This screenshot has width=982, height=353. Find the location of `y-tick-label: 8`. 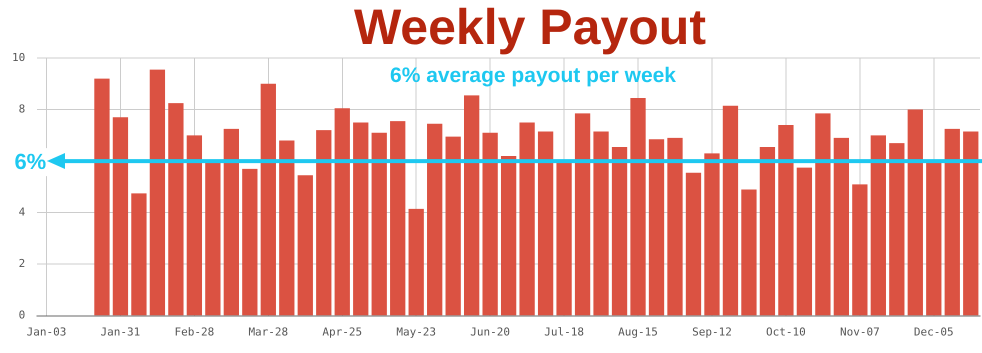

y-tick-label: 8 is located at coordinates (22, 109).